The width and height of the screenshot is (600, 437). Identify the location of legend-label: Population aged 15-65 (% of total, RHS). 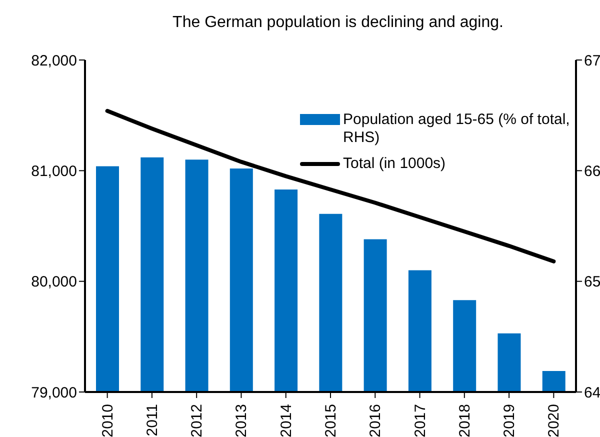
(457, 129).